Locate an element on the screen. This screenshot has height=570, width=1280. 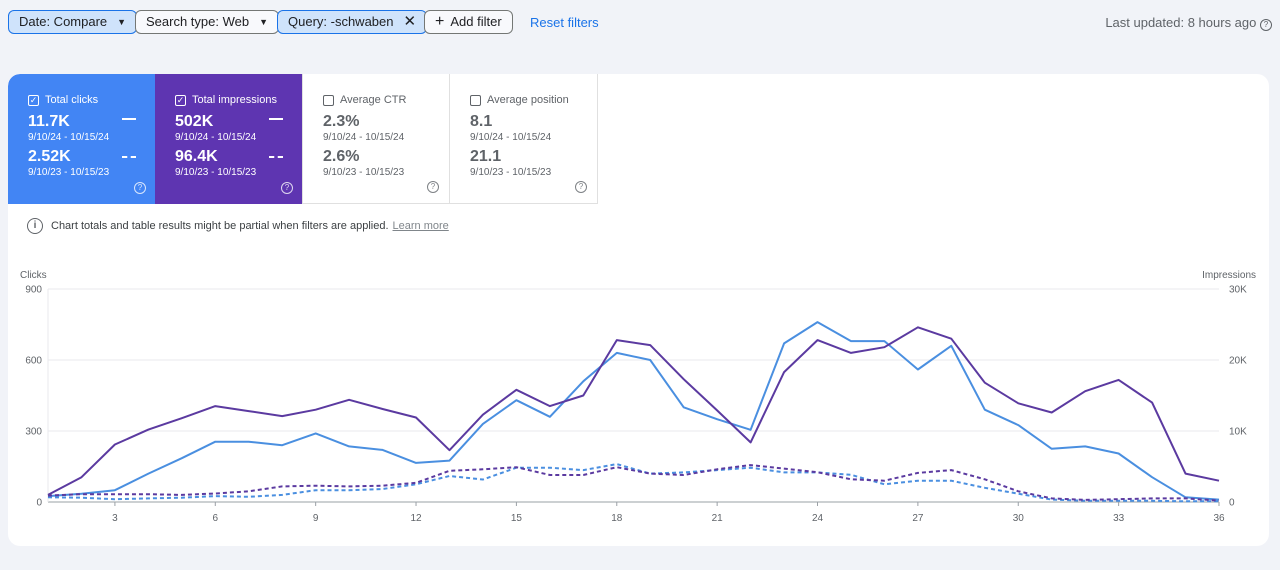
y-left-axis-label: Clicks is located at coordinates (33, 275).